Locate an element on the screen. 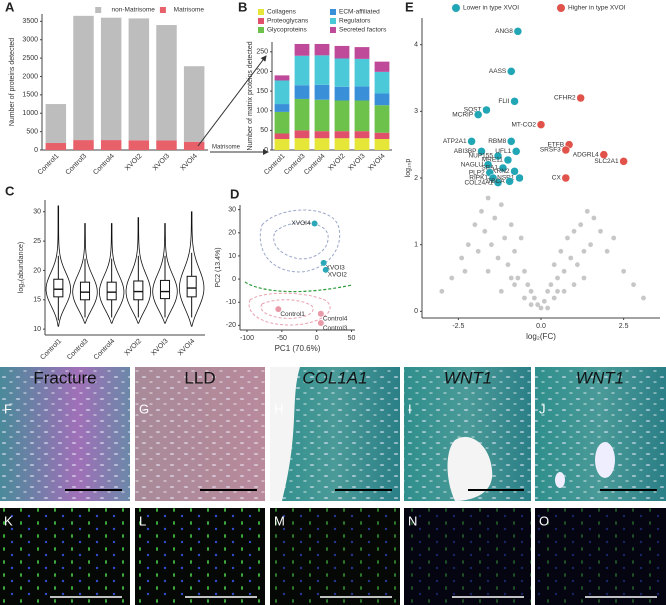  point-label: ABI3BP is located at coordinates (465, 151).